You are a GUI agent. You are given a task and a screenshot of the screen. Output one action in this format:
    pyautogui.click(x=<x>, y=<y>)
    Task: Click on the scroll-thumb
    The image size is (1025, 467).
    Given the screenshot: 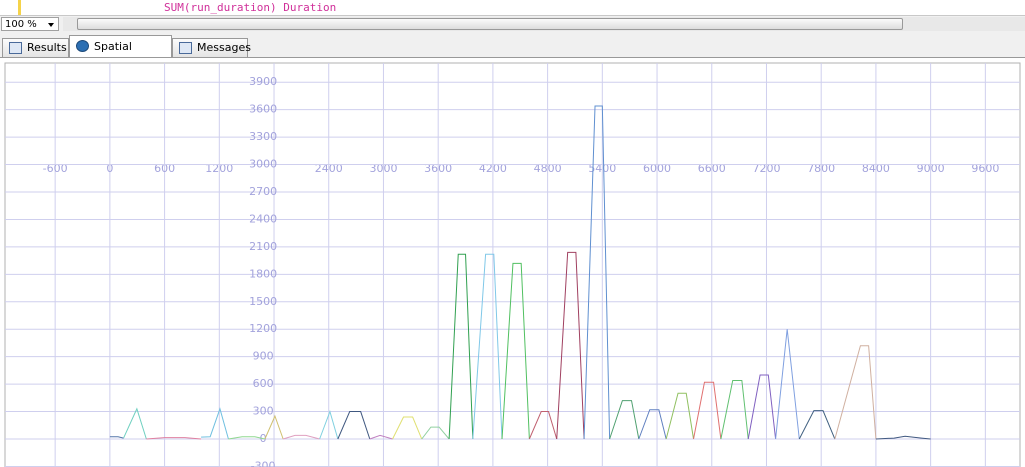 What is the action you would take?
    pyautogui.click(x=490, y=24)
    